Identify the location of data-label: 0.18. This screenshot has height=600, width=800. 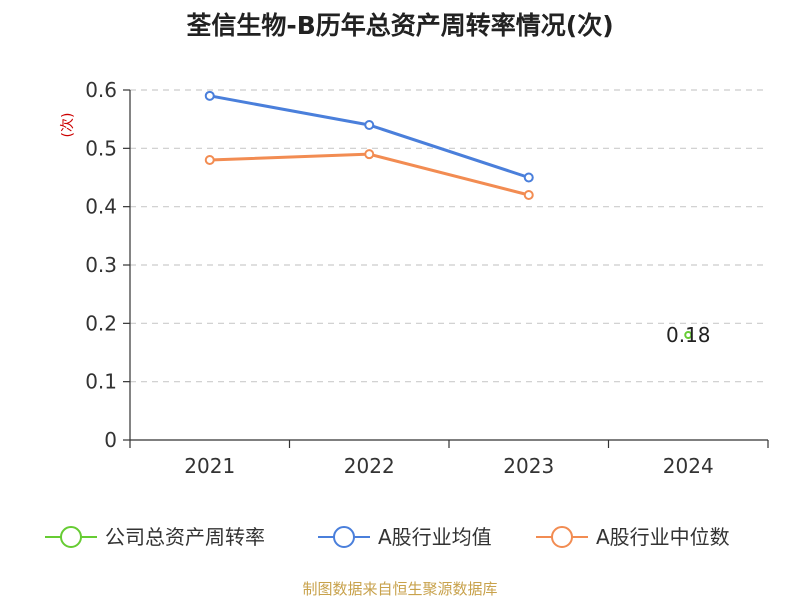
(688, 335).